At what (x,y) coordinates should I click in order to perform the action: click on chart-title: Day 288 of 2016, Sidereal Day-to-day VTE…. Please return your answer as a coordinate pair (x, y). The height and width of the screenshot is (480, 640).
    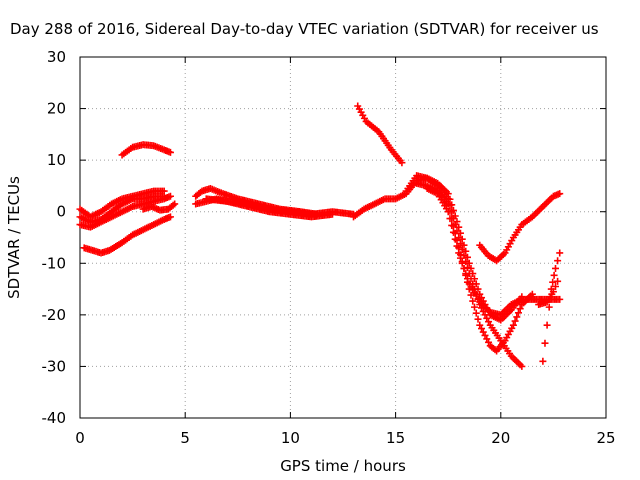
    Looking at the image, I should click on (304, 29).